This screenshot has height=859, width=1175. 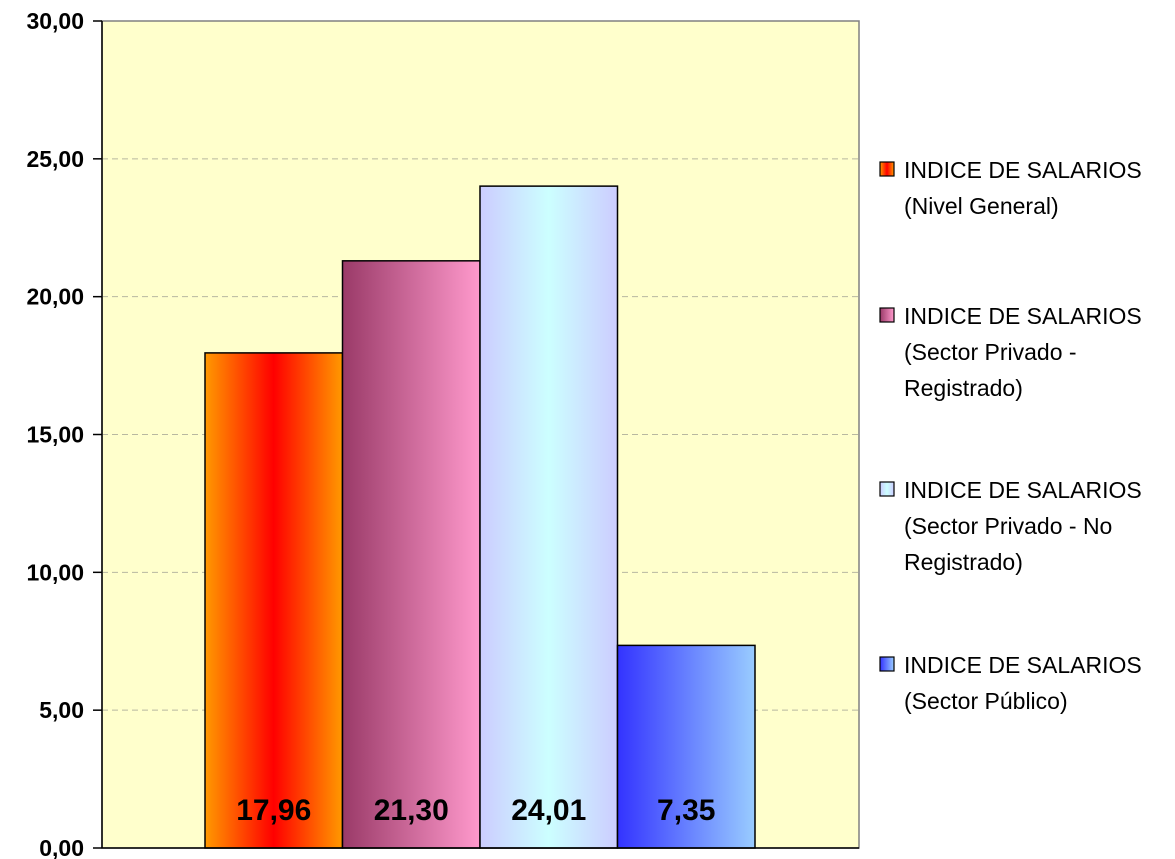 What do you see at coordinates (55, 435) in the screenshot?
I see `y-tick-label: 15,00` at bounding box center [55, 435].